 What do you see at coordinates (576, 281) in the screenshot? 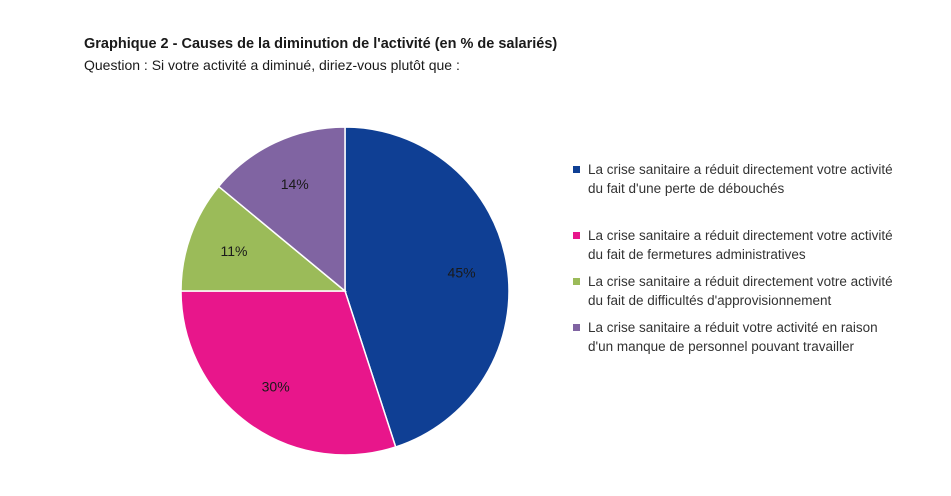
I see `legend-swatch-green` at bounding box center [576, 281].